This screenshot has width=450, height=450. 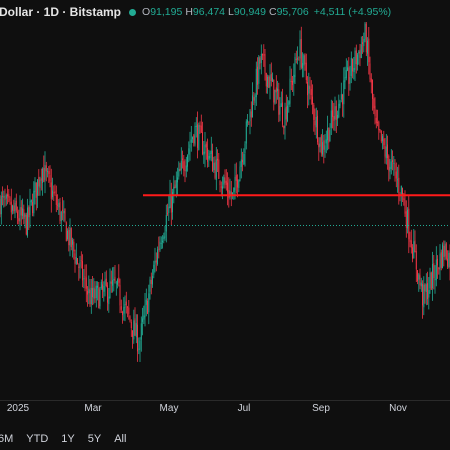 What do you see at coordinates (292, 12) in the screenshot?
I see `close-value: 95,706` at bounding box center [292, 12].